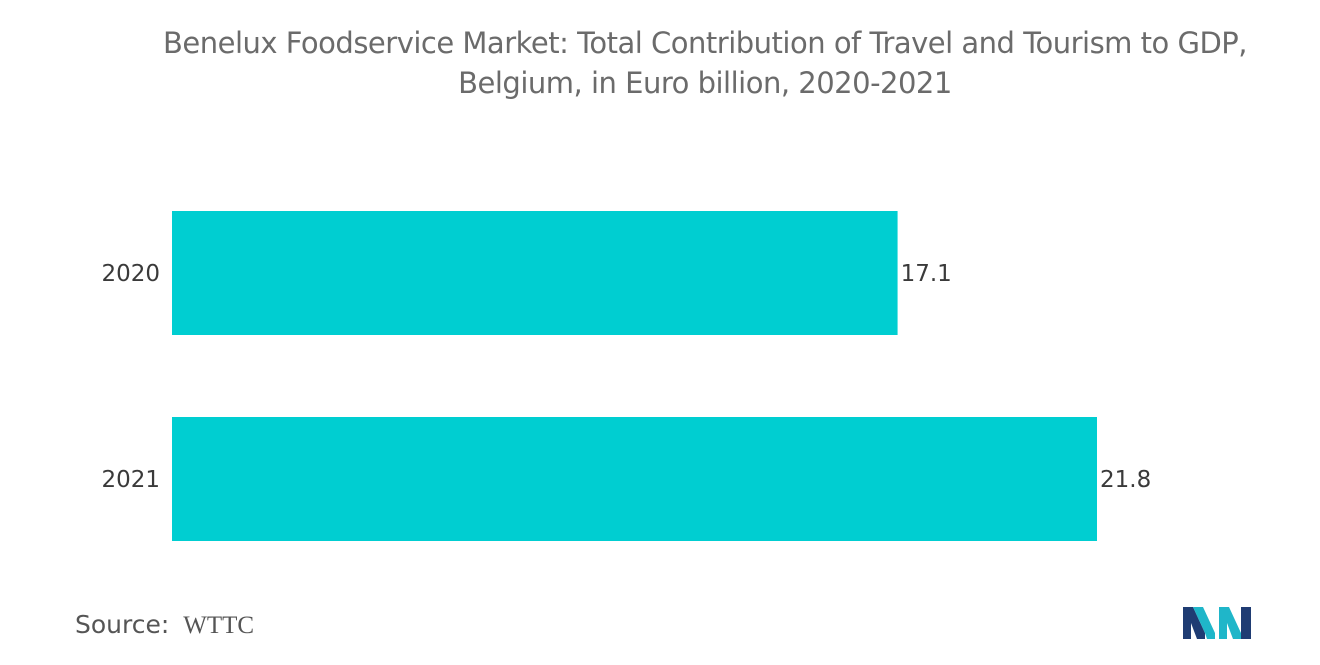 The image size is (1320, 665). I want to click on mordor-intelligence-logo-icon, so click(1217, 623).